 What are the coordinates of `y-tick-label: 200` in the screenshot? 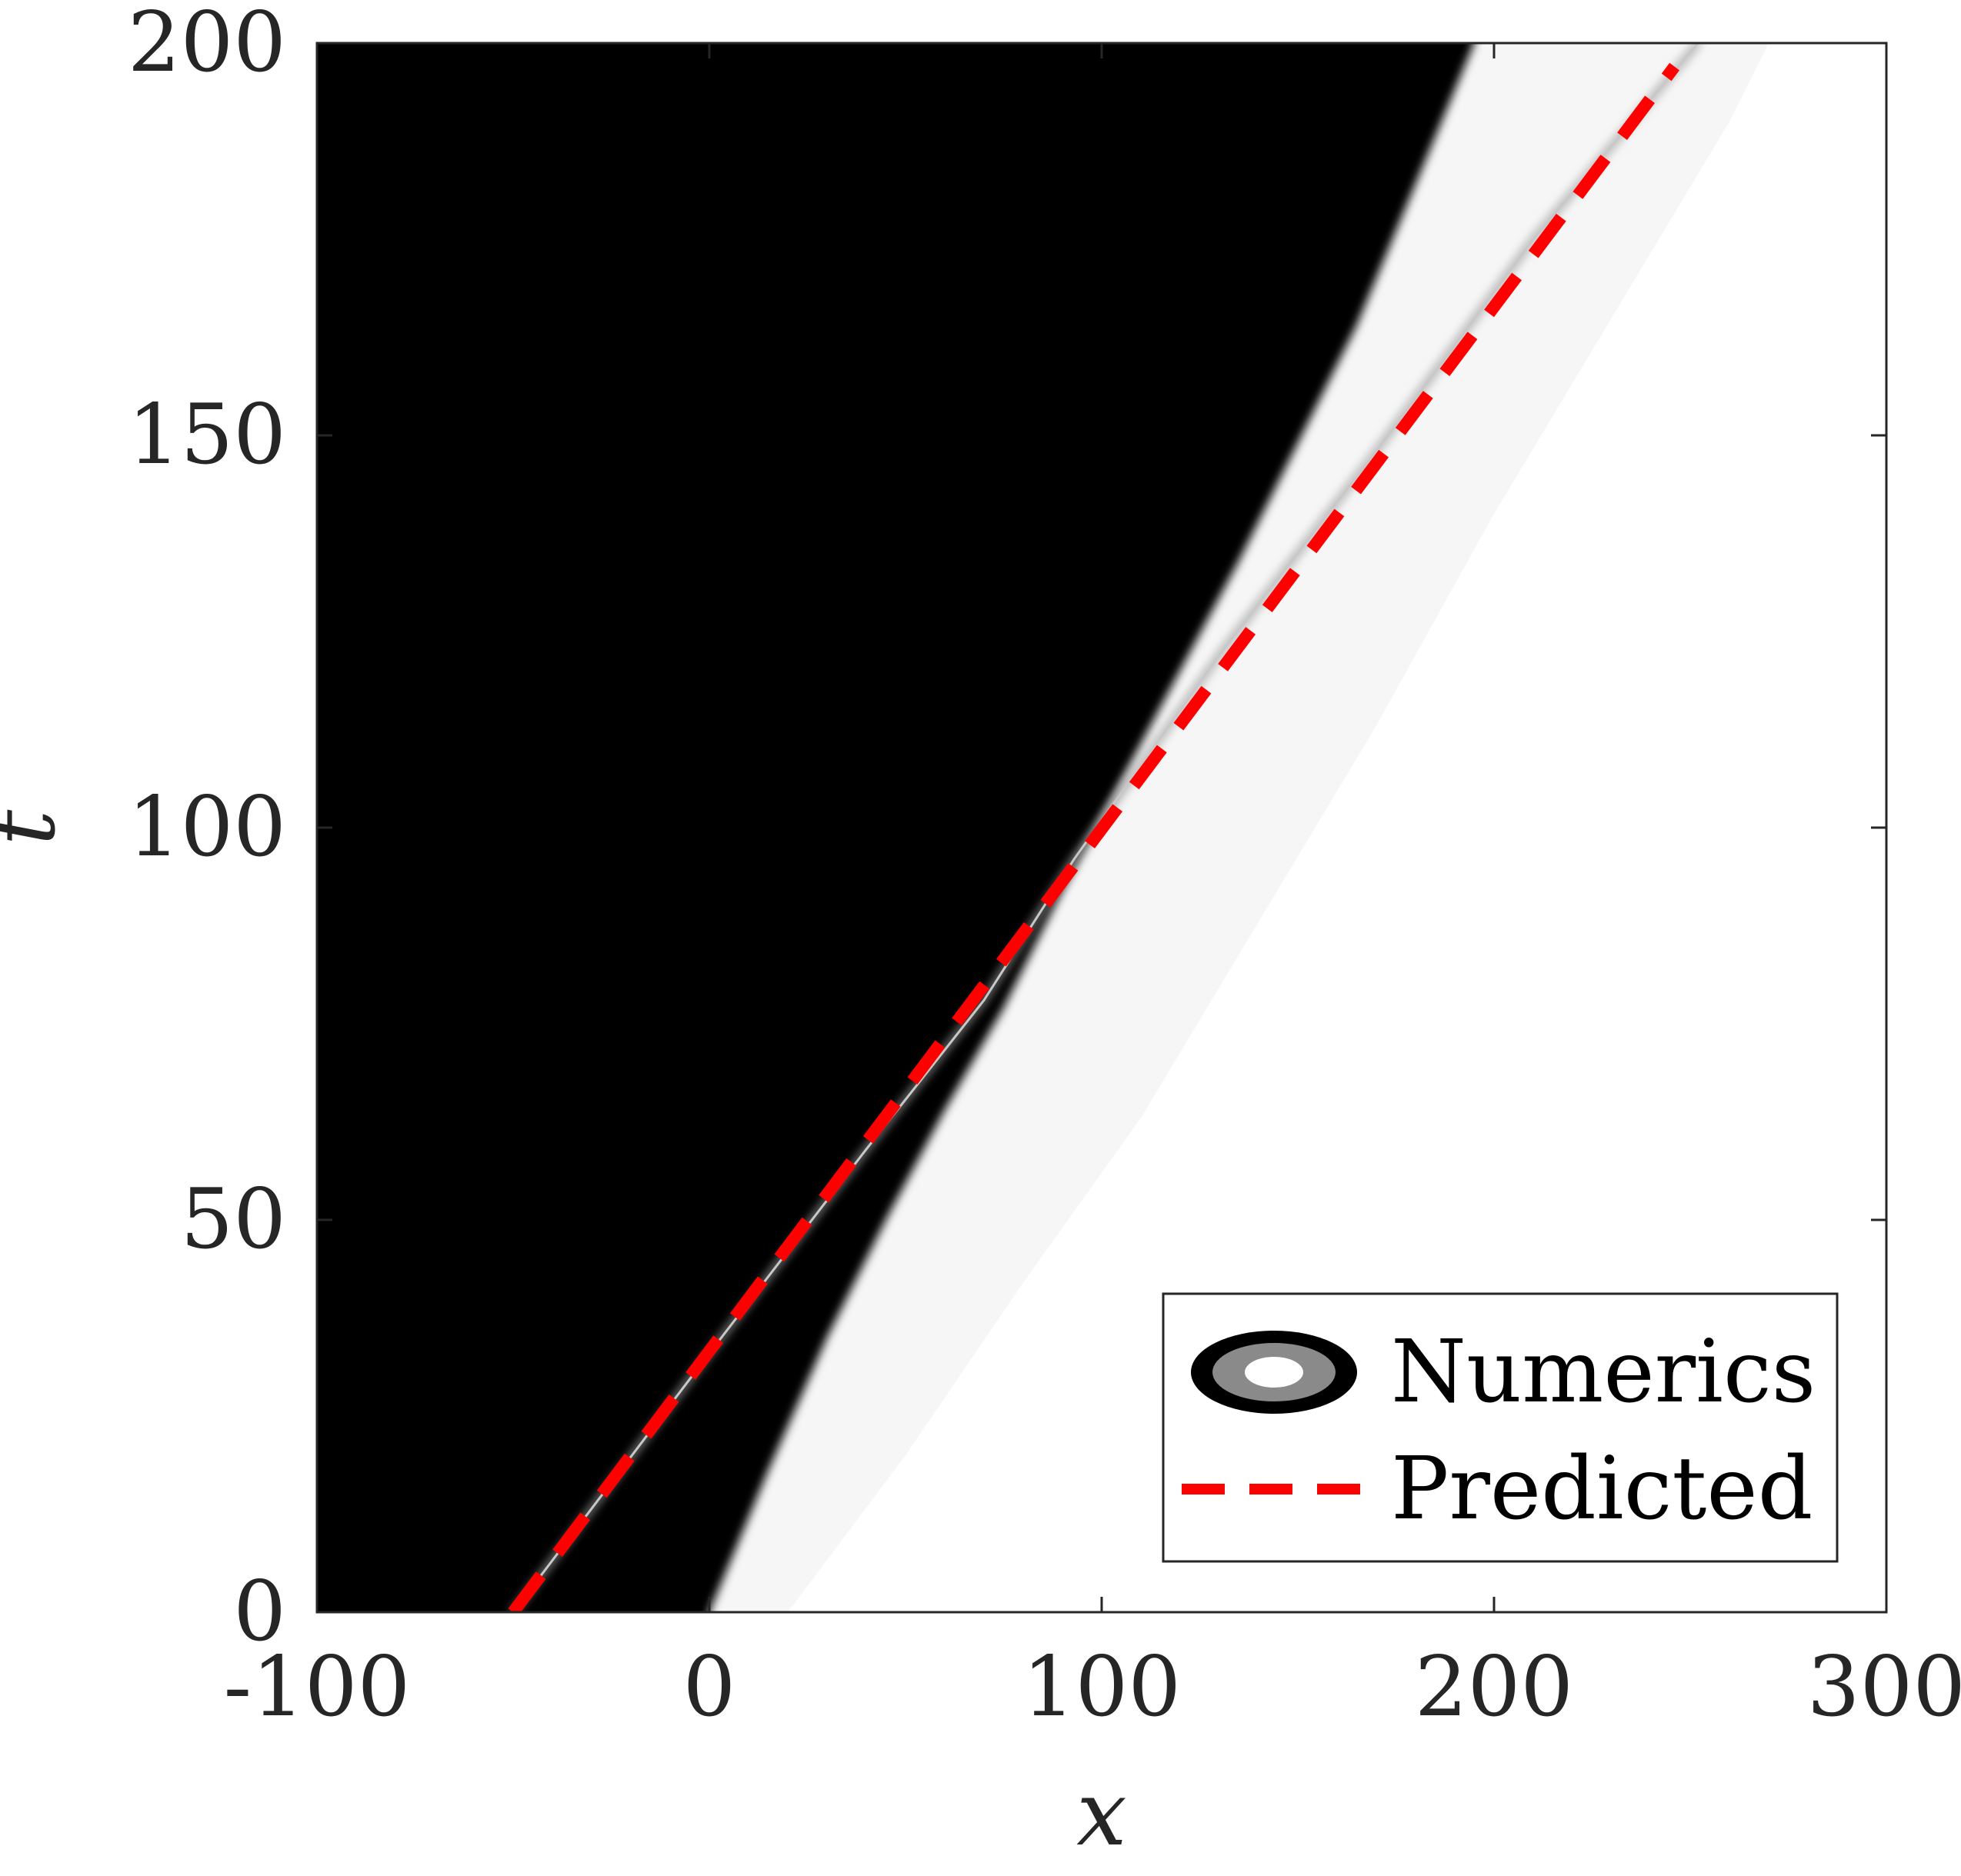 It's located at (207, 46).